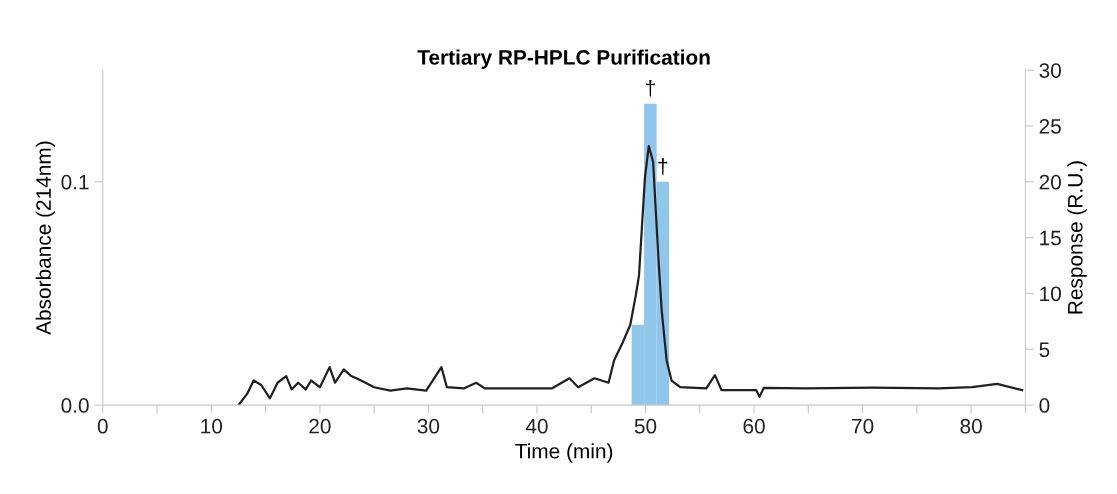 Image resolution: width=1117 pixels, height=494 pixels. Describe the element at coordinates (645, 426) in the screenshot. I see `x-tick-label: 50` at that location.